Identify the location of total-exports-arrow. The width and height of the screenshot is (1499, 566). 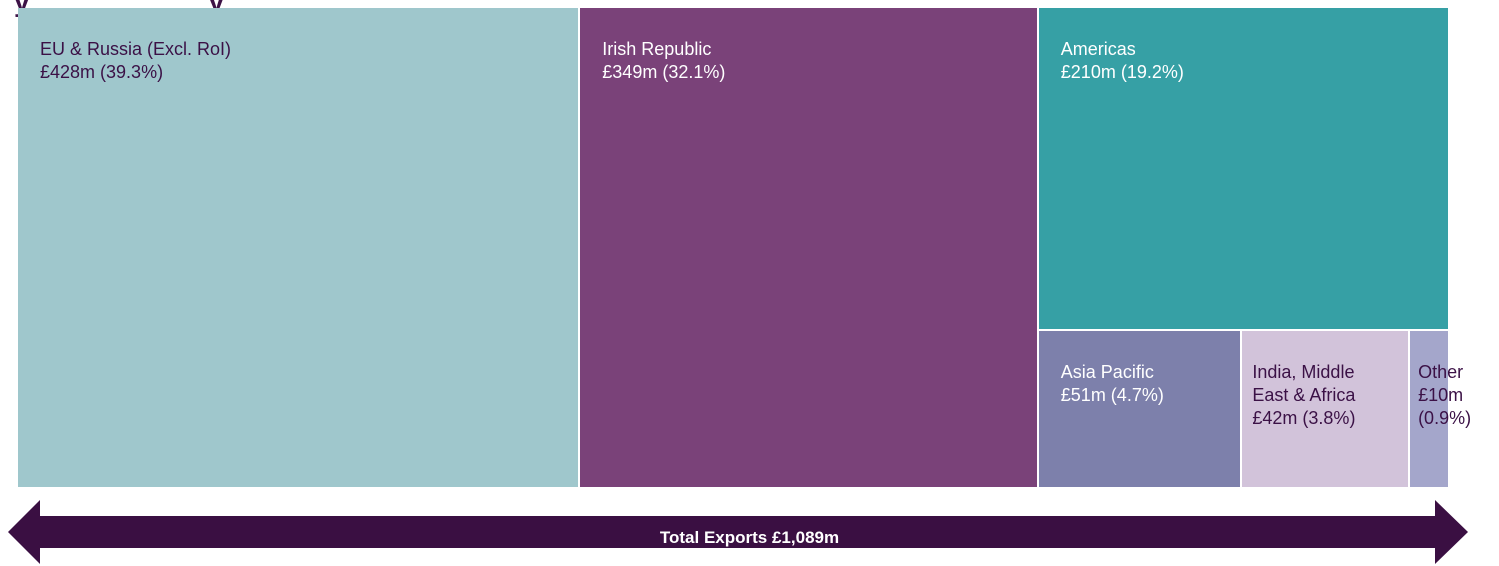
(738, 532).